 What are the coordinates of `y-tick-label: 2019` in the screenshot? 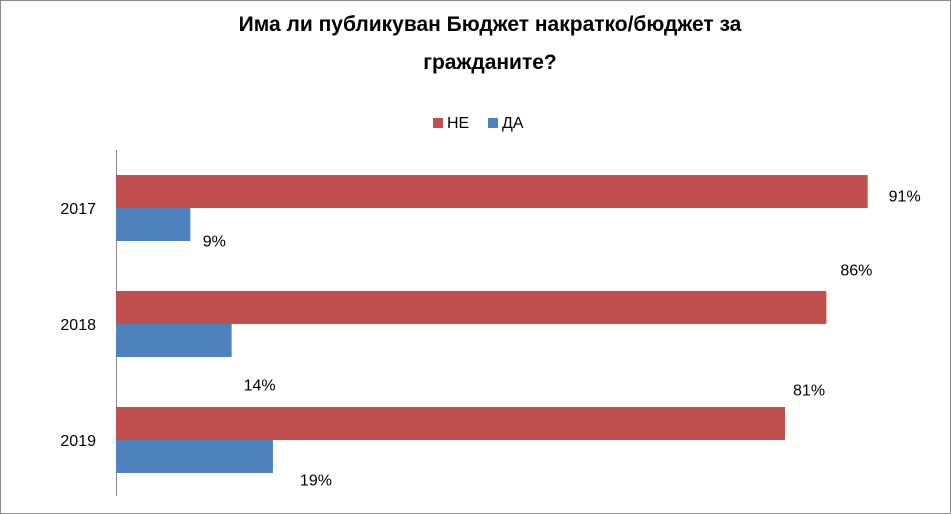 It's located at (78, 441).